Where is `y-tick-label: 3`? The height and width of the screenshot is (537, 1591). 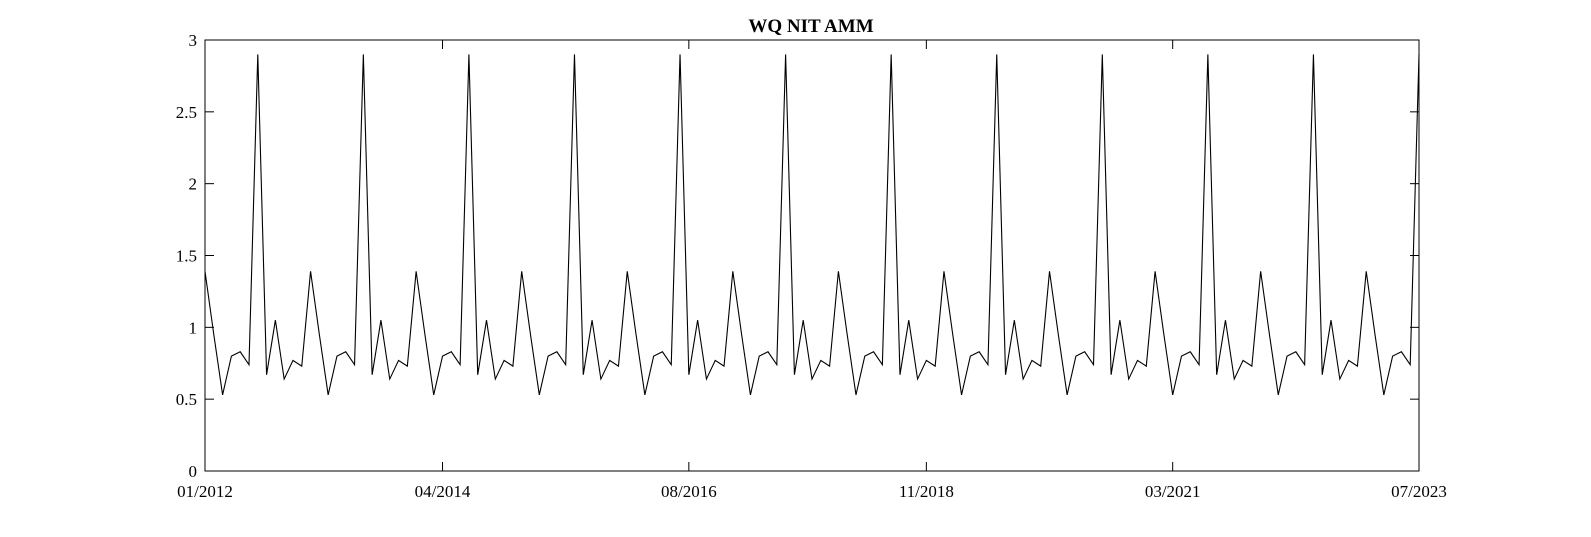
y-tick-label: 3 is located at coordinates (193, 40).